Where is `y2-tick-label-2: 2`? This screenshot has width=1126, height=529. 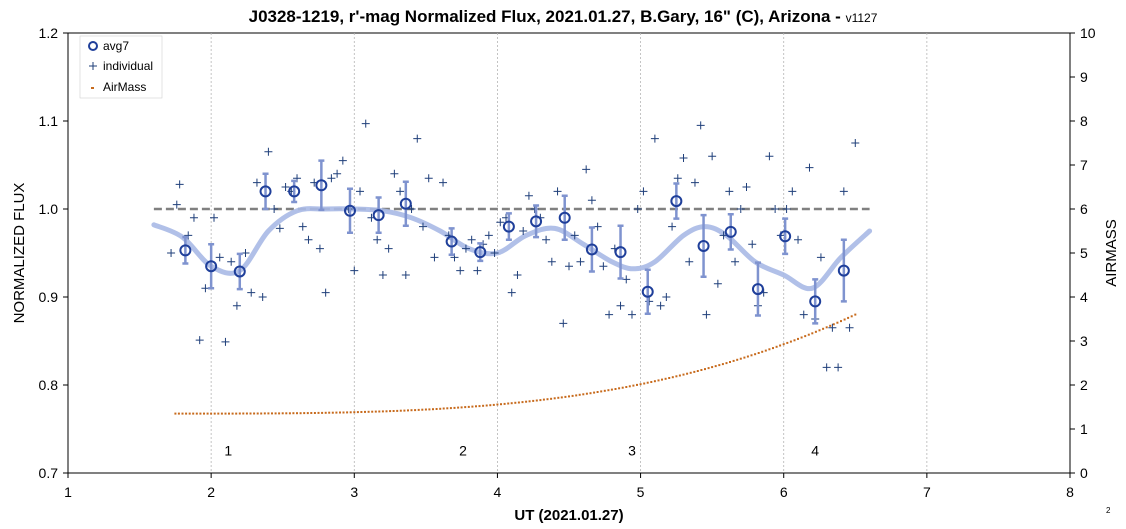 y2-tick-label-2: 2 is located at coordinates (1084, 385).